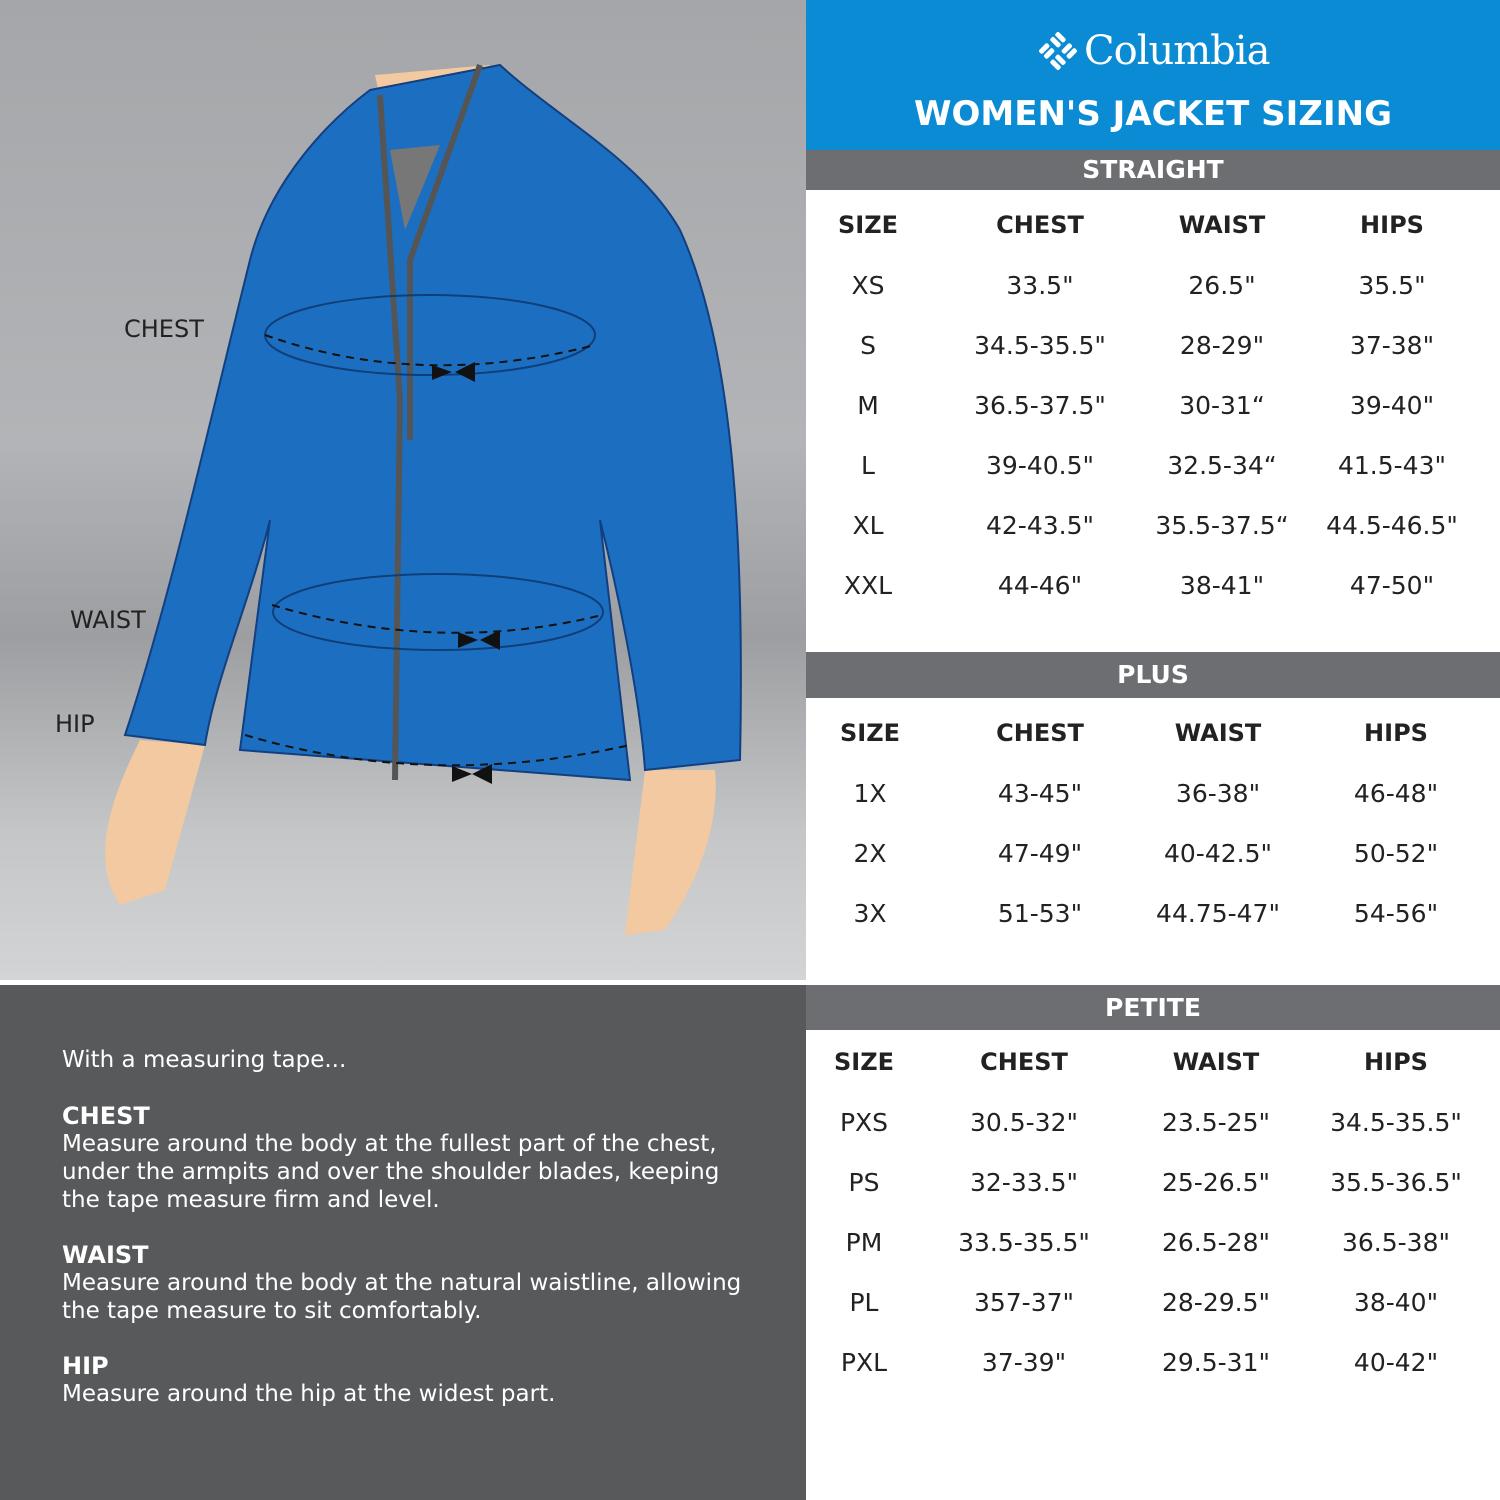 This screenshot has width=1500, height=1500. I want to click on table-cell: 40-42.5", so click(1218, 853).